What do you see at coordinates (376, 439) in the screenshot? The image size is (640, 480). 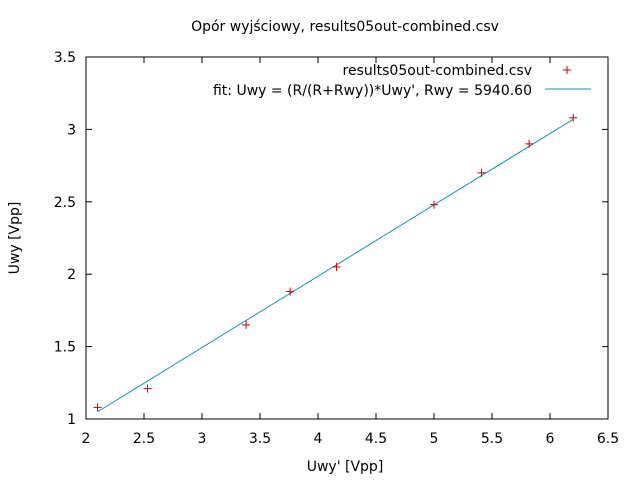 I see `x-tick-label: 4.5` at bounding box center [376, 439].